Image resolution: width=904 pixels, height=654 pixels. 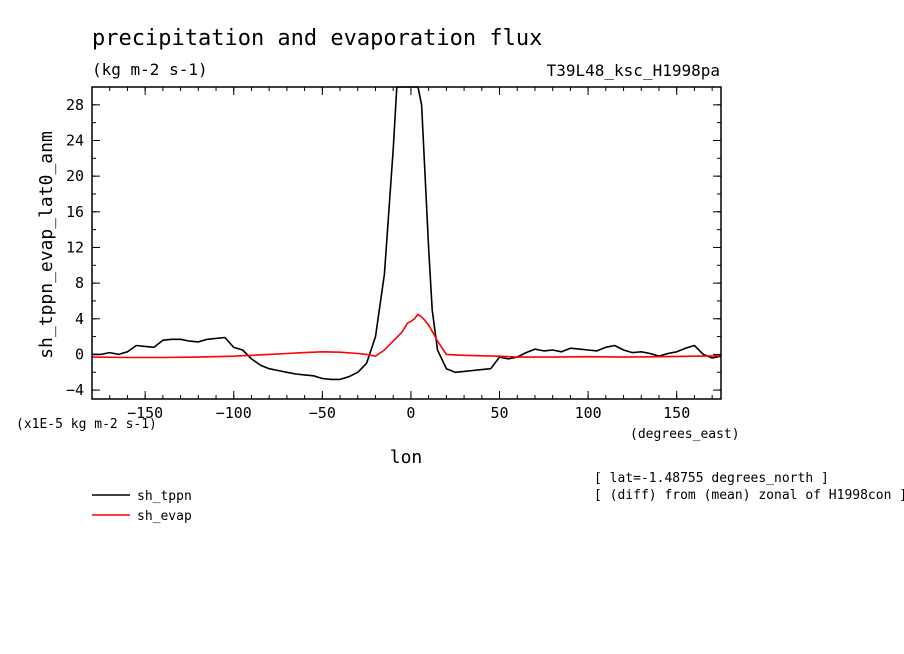 I want to click on x-tick-label: 150, so click(x=676, y=413).